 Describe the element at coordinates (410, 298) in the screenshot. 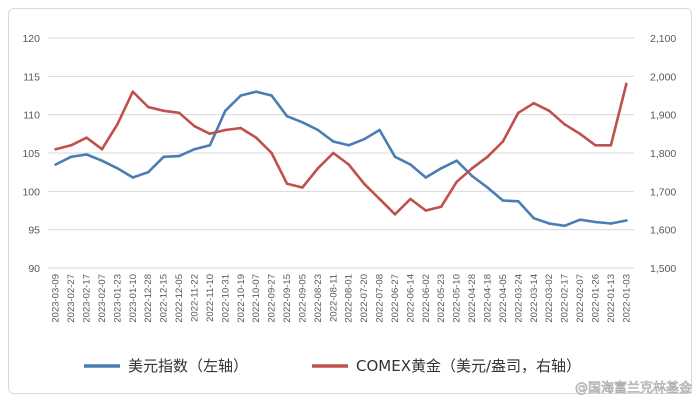

I see `x-axis-tick-label: 2022-06-14` at that location.